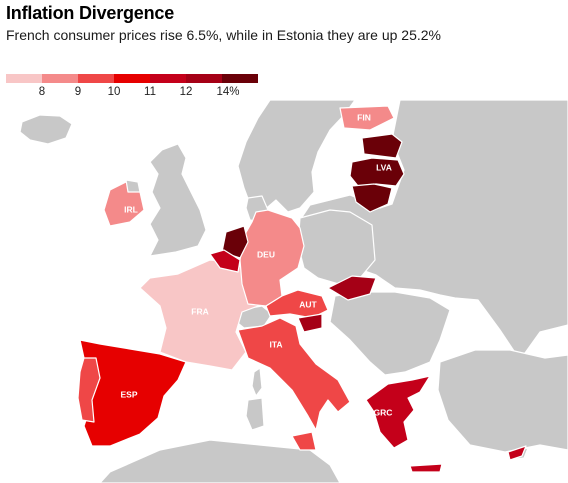 The width and height of the screenshot is (568, 483). What do you see at coordinates (502, 401) in the screenshot?
I see `land-turkey` at bounding box center [502, 401].